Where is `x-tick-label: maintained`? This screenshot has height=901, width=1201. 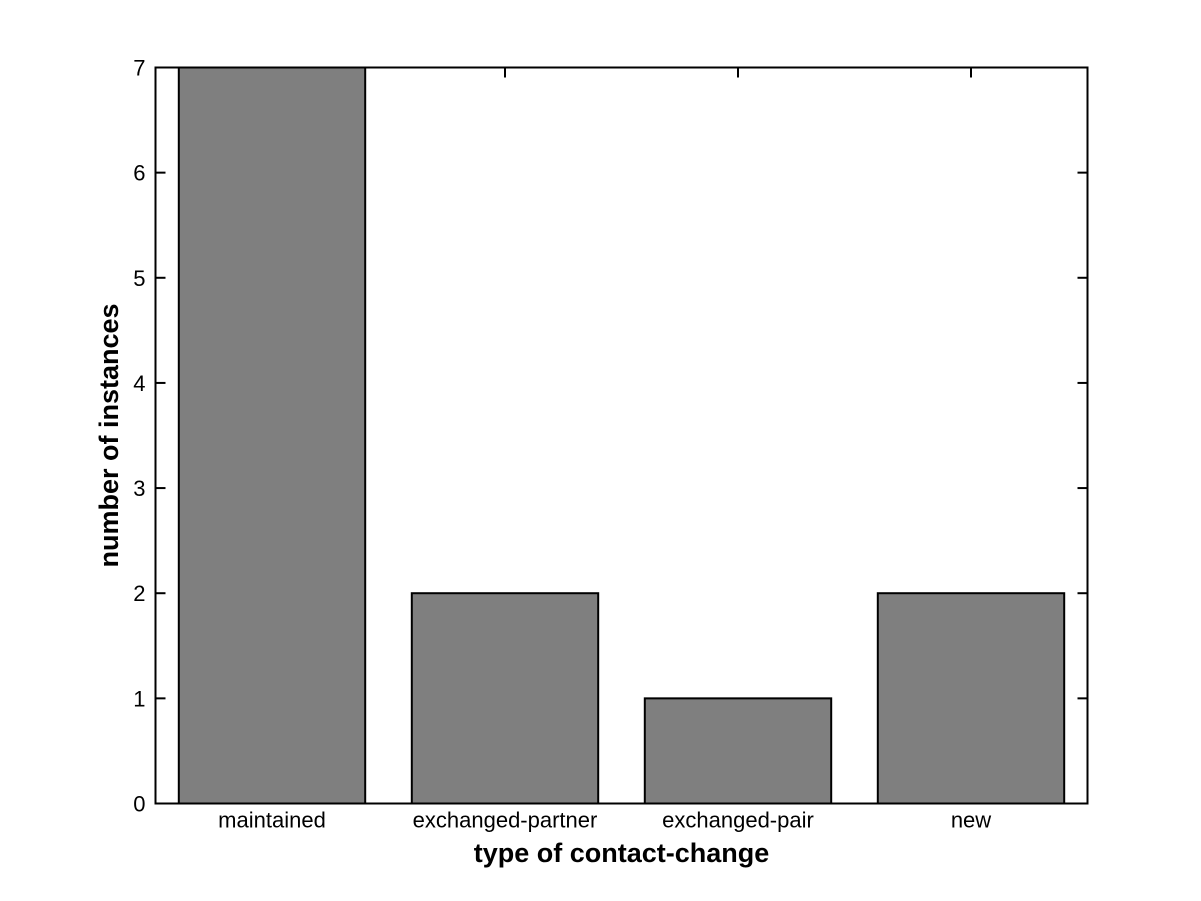
x-tick-label: maintained is located at coordinates (272, 820).